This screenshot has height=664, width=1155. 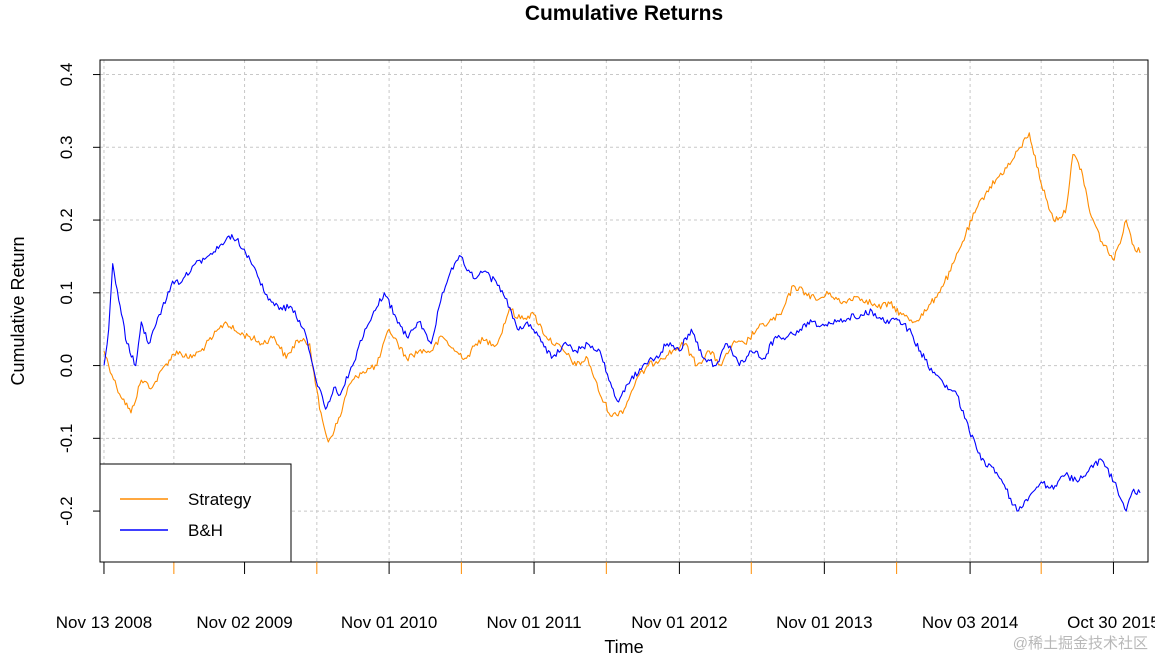 What do you see at coordinates (624, 13) in the screenshot?
I see `chart-title: Cumulative Returns` at bounding box center [624, 13].